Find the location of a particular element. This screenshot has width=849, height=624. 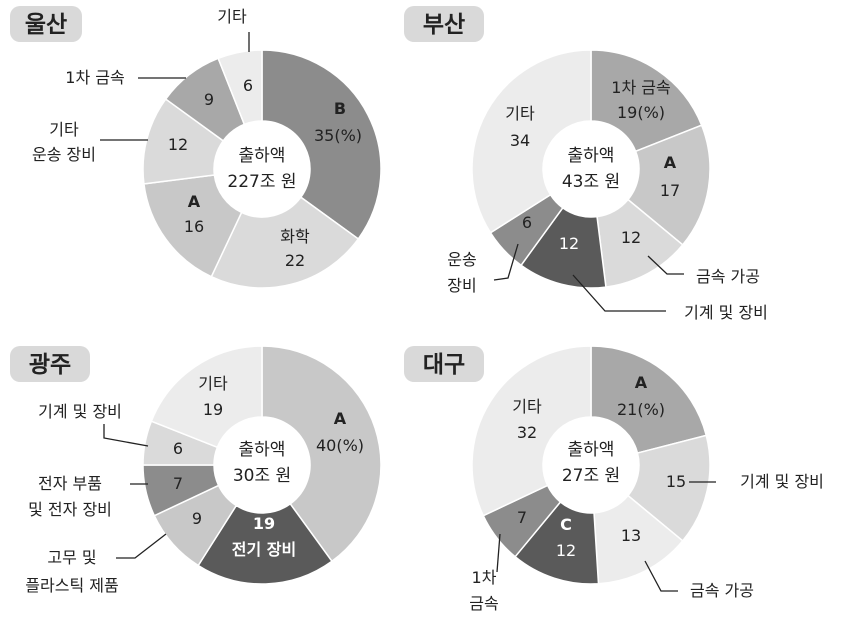

leader-busan-fab is located at coordinates (665, 265).